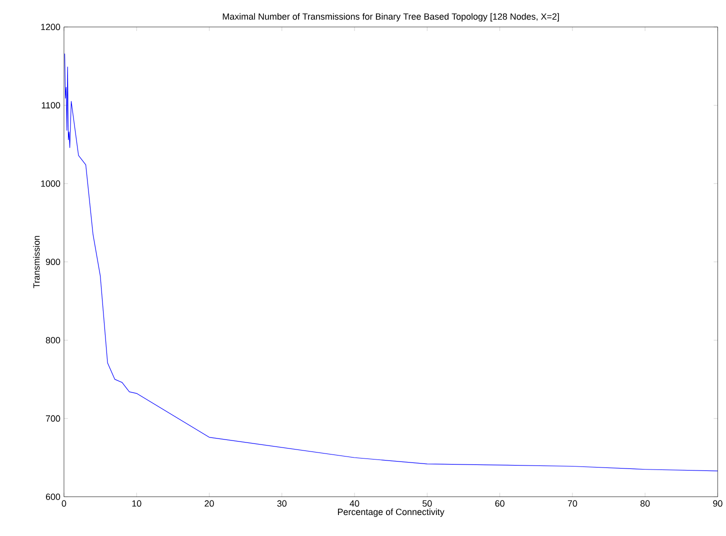 The width and height of the screenshot is (726, 536). What do you see at coordinates (51, 105) in the screenshot?
I see `y-tick-label: 1100` at bounding box center [51, 105].